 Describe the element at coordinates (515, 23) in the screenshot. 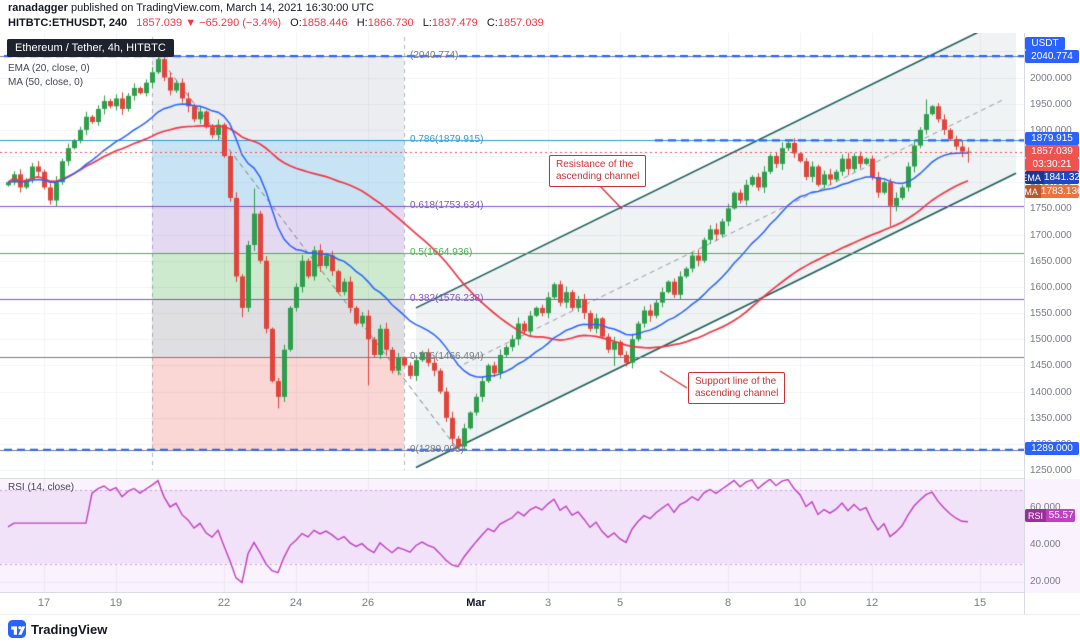

I see `ohlc-close: C:1857.039` at that location.